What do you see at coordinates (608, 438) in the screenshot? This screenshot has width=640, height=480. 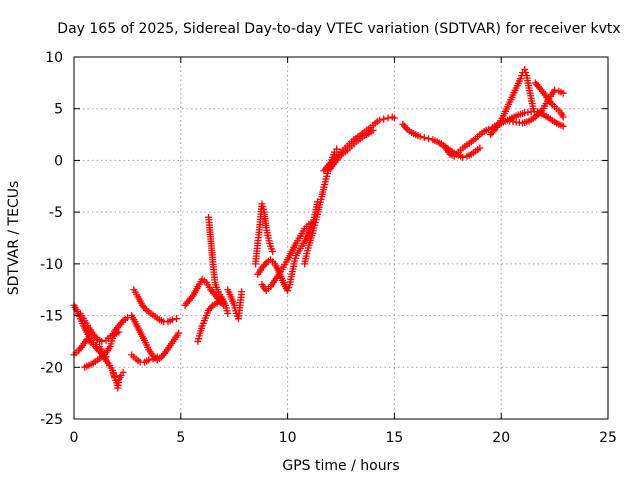 I see `x-tick-label: 25` at bounding box center [608, 438].